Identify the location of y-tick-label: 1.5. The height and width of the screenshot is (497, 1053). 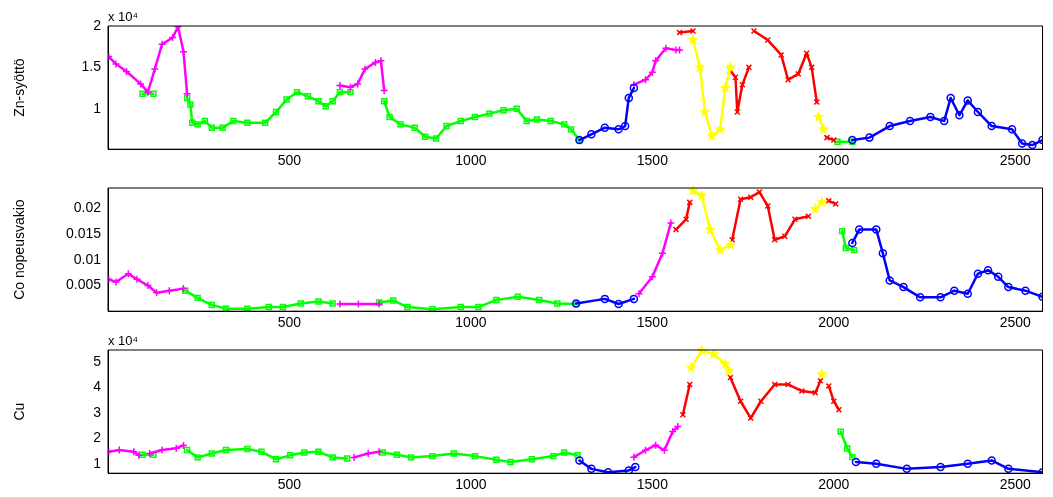
(91, 66).